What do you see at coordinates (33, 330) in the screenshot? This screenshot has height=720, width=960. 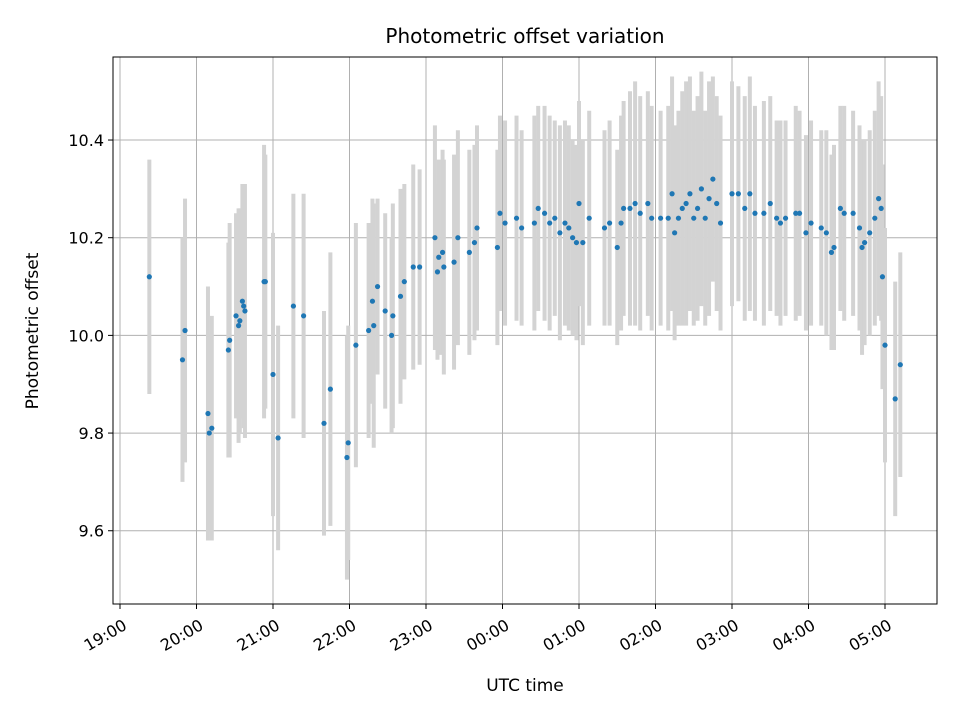 I see `y-axis-title: Photometric offset` at bounding box center [33, 330].